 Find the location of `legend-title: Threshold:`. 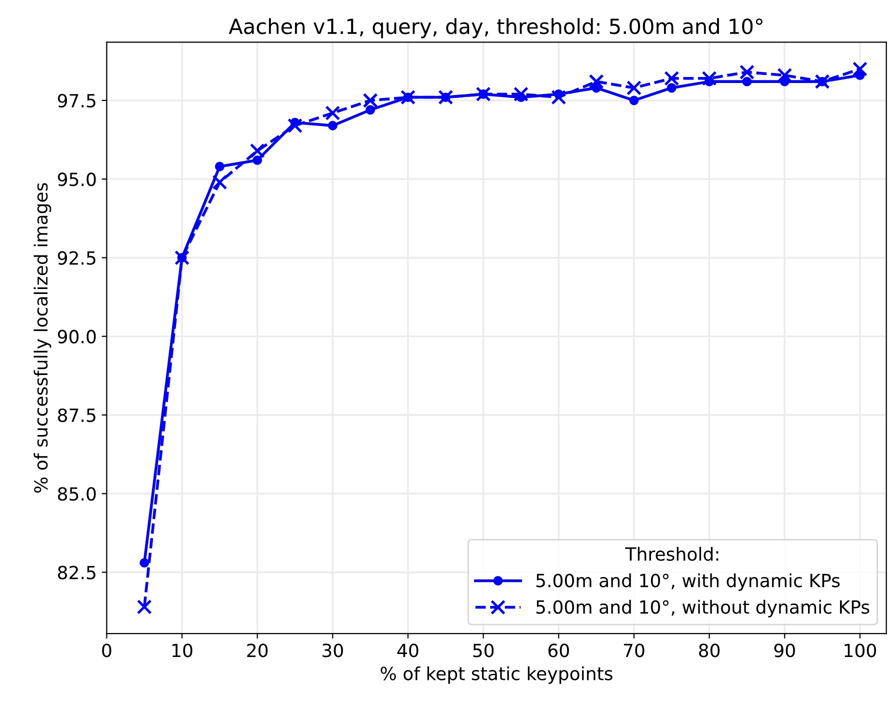

legend-title: Threshold: is located at coordinates (671, 553).